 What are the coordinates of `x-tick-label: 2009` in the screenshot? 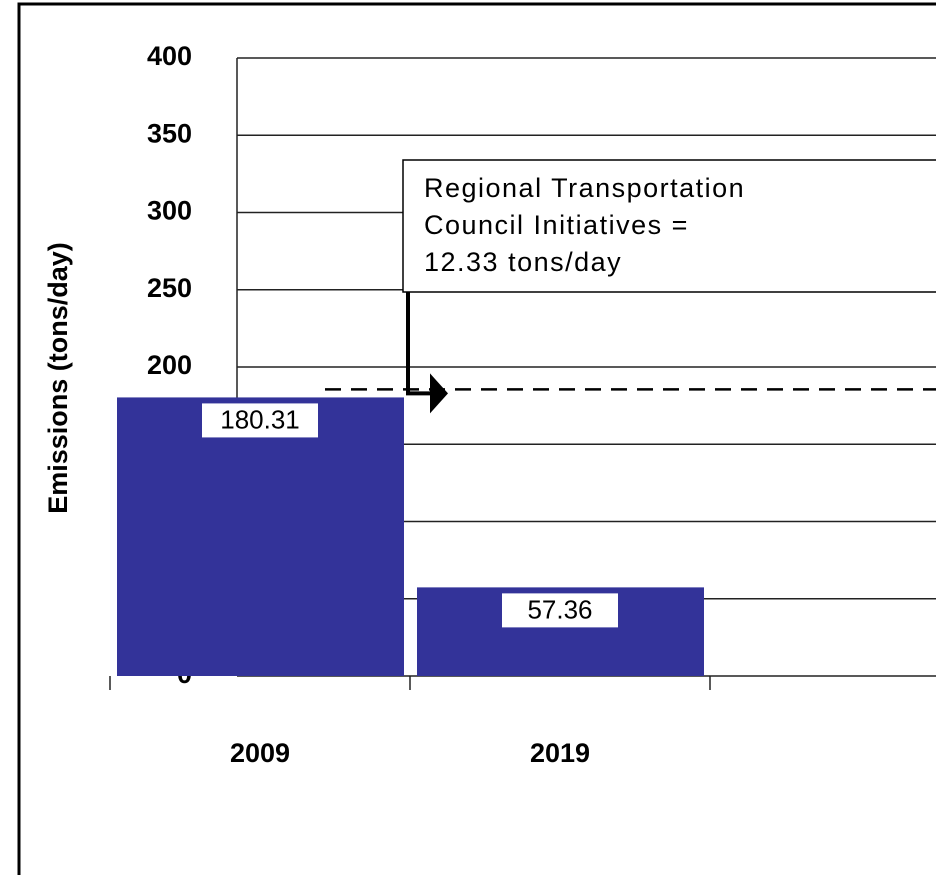 It's located at (260, 753).